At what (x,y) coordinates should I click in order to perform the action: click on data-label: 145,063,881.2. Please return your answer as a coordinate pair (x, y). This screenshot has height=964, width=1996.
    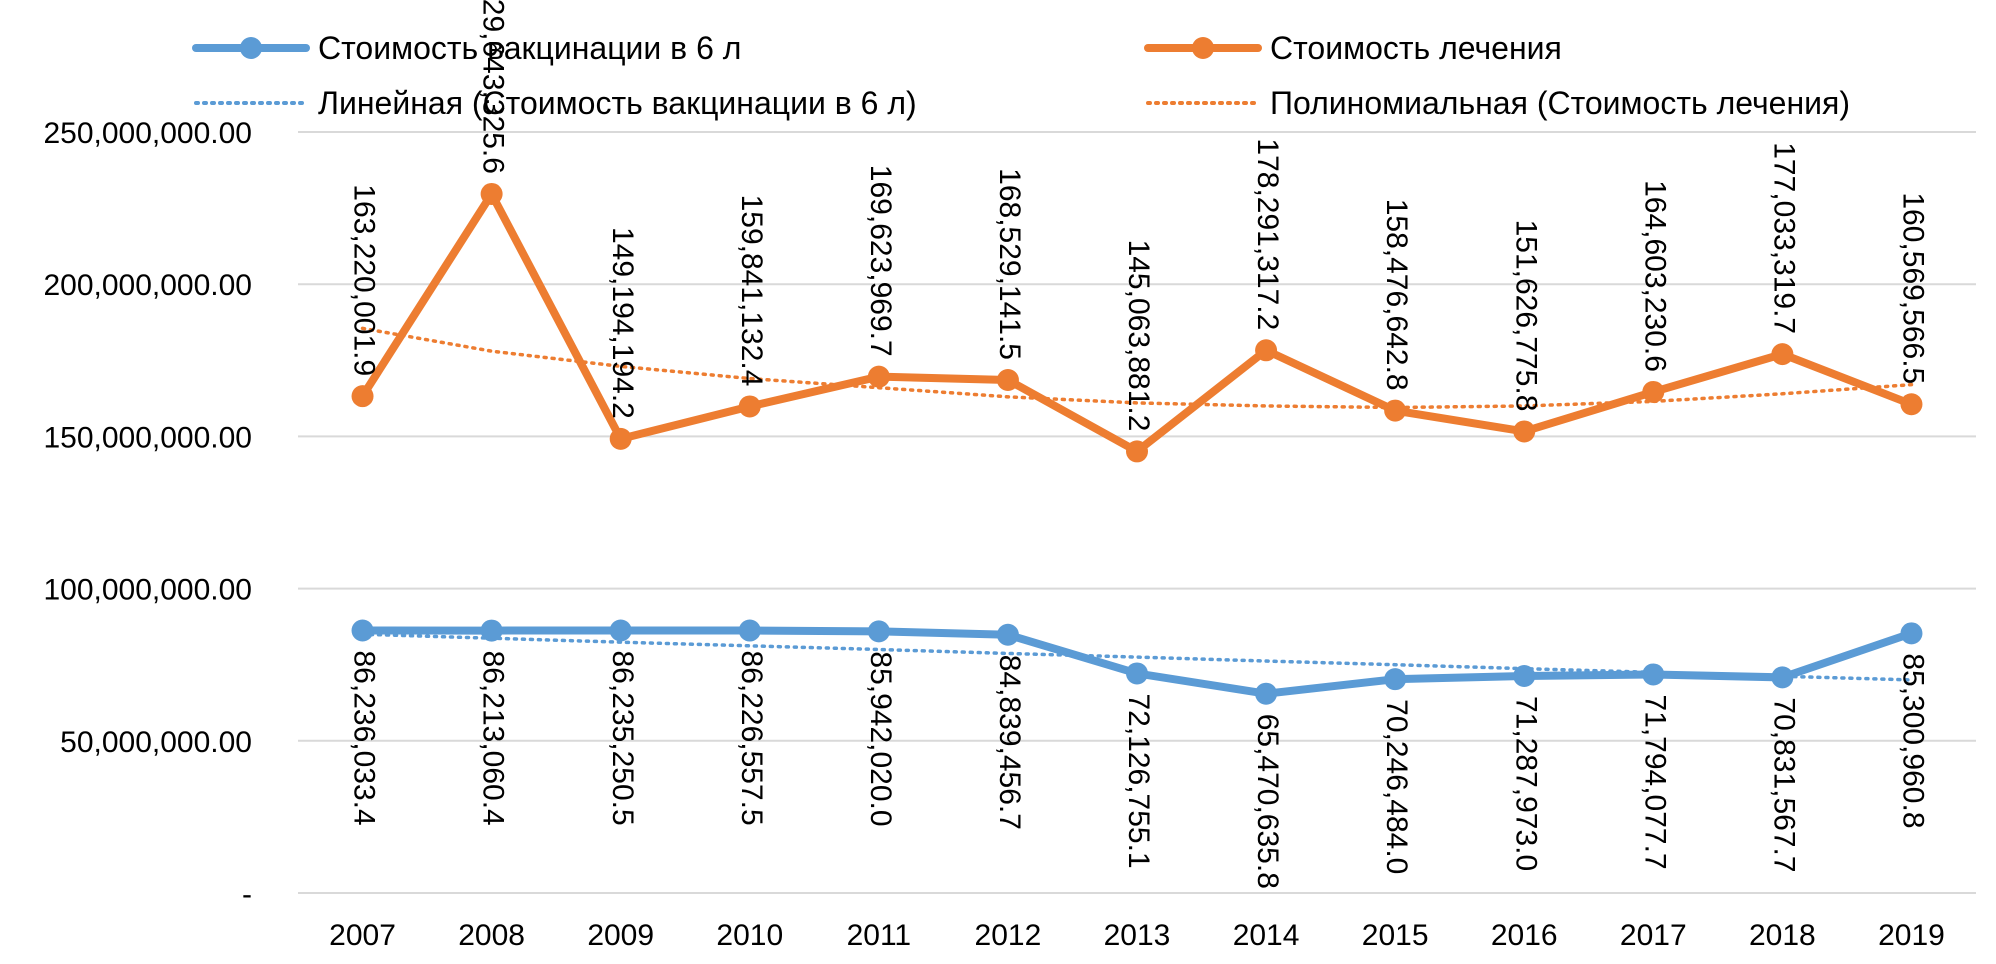
    Looking at the image, I should click on (1138, 336).